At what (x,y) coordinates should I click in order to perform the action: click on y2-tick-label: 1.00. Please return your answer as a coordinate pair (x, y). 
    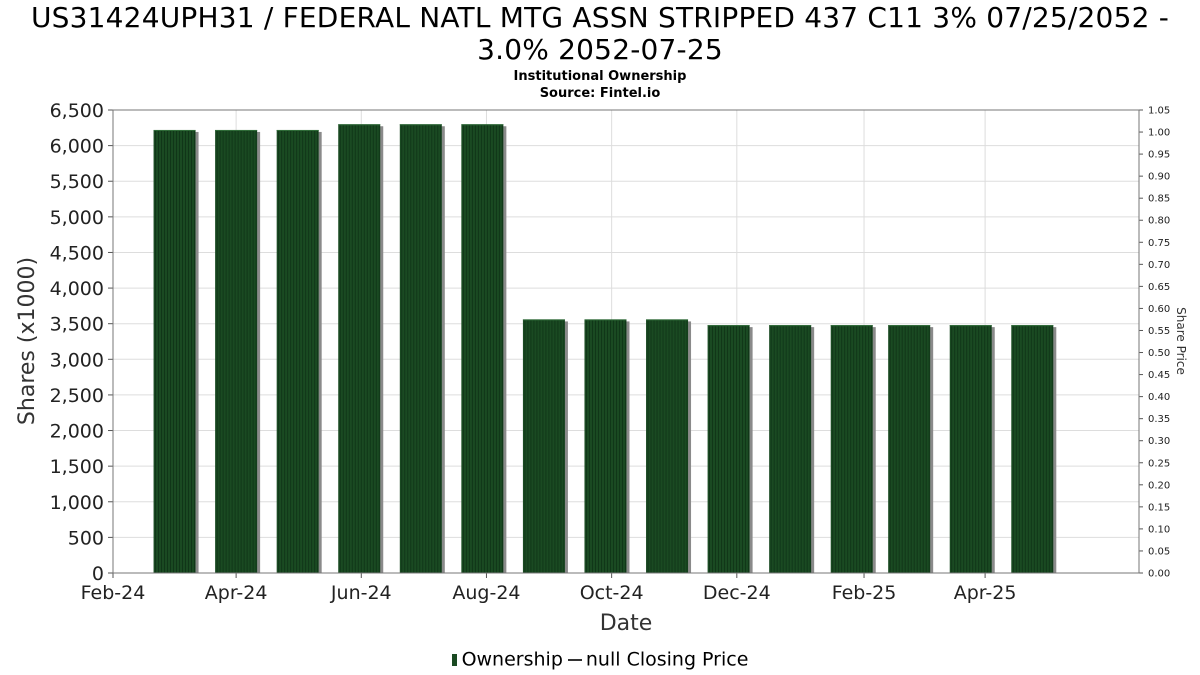
    Looking at the image, I should click on (1159, 133).